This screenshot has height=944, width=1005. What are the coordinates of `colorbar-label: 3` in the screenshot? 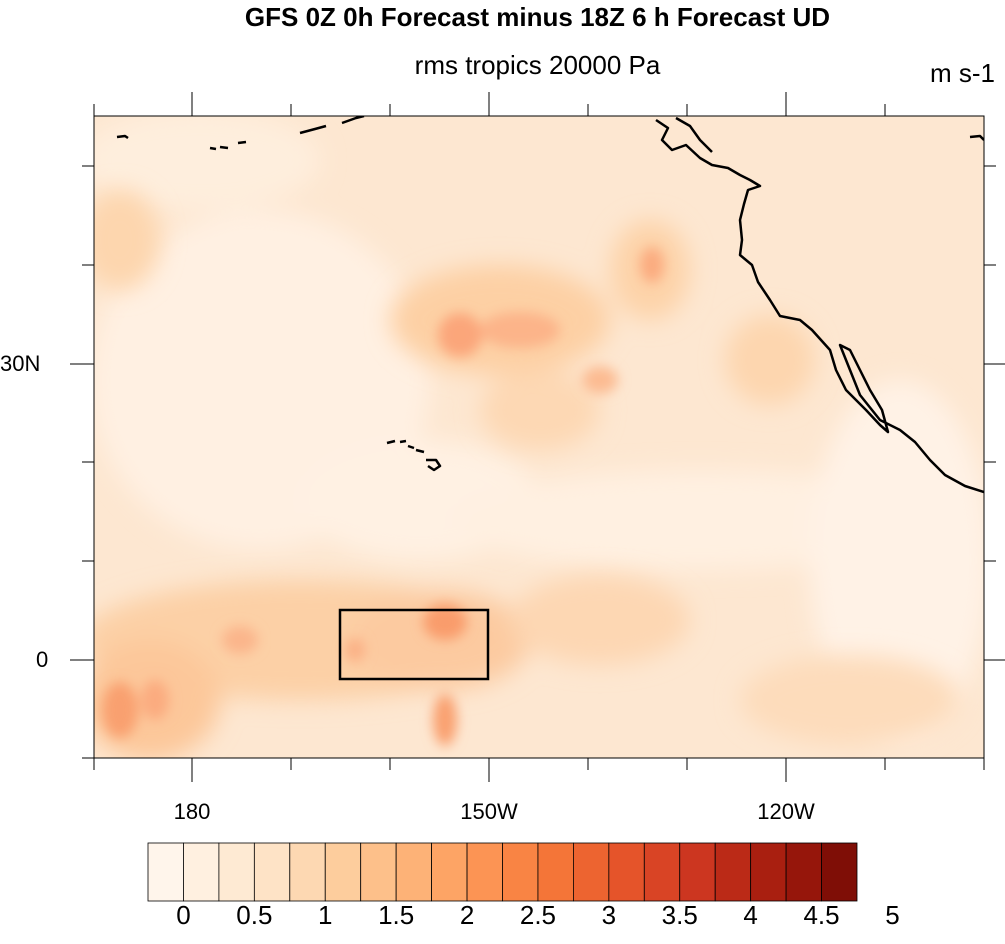 It's located at (609, 915).